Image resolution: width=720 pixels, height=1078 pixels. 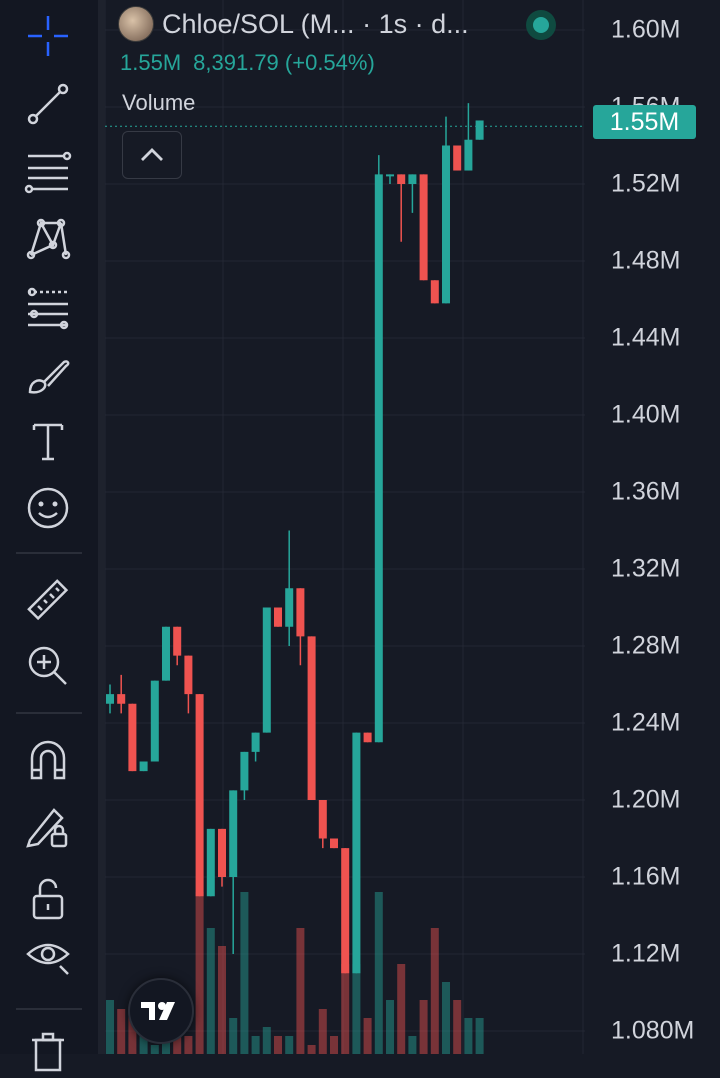 I want to click on price-tick-label: 1.12M, so click(x=646, y=953).